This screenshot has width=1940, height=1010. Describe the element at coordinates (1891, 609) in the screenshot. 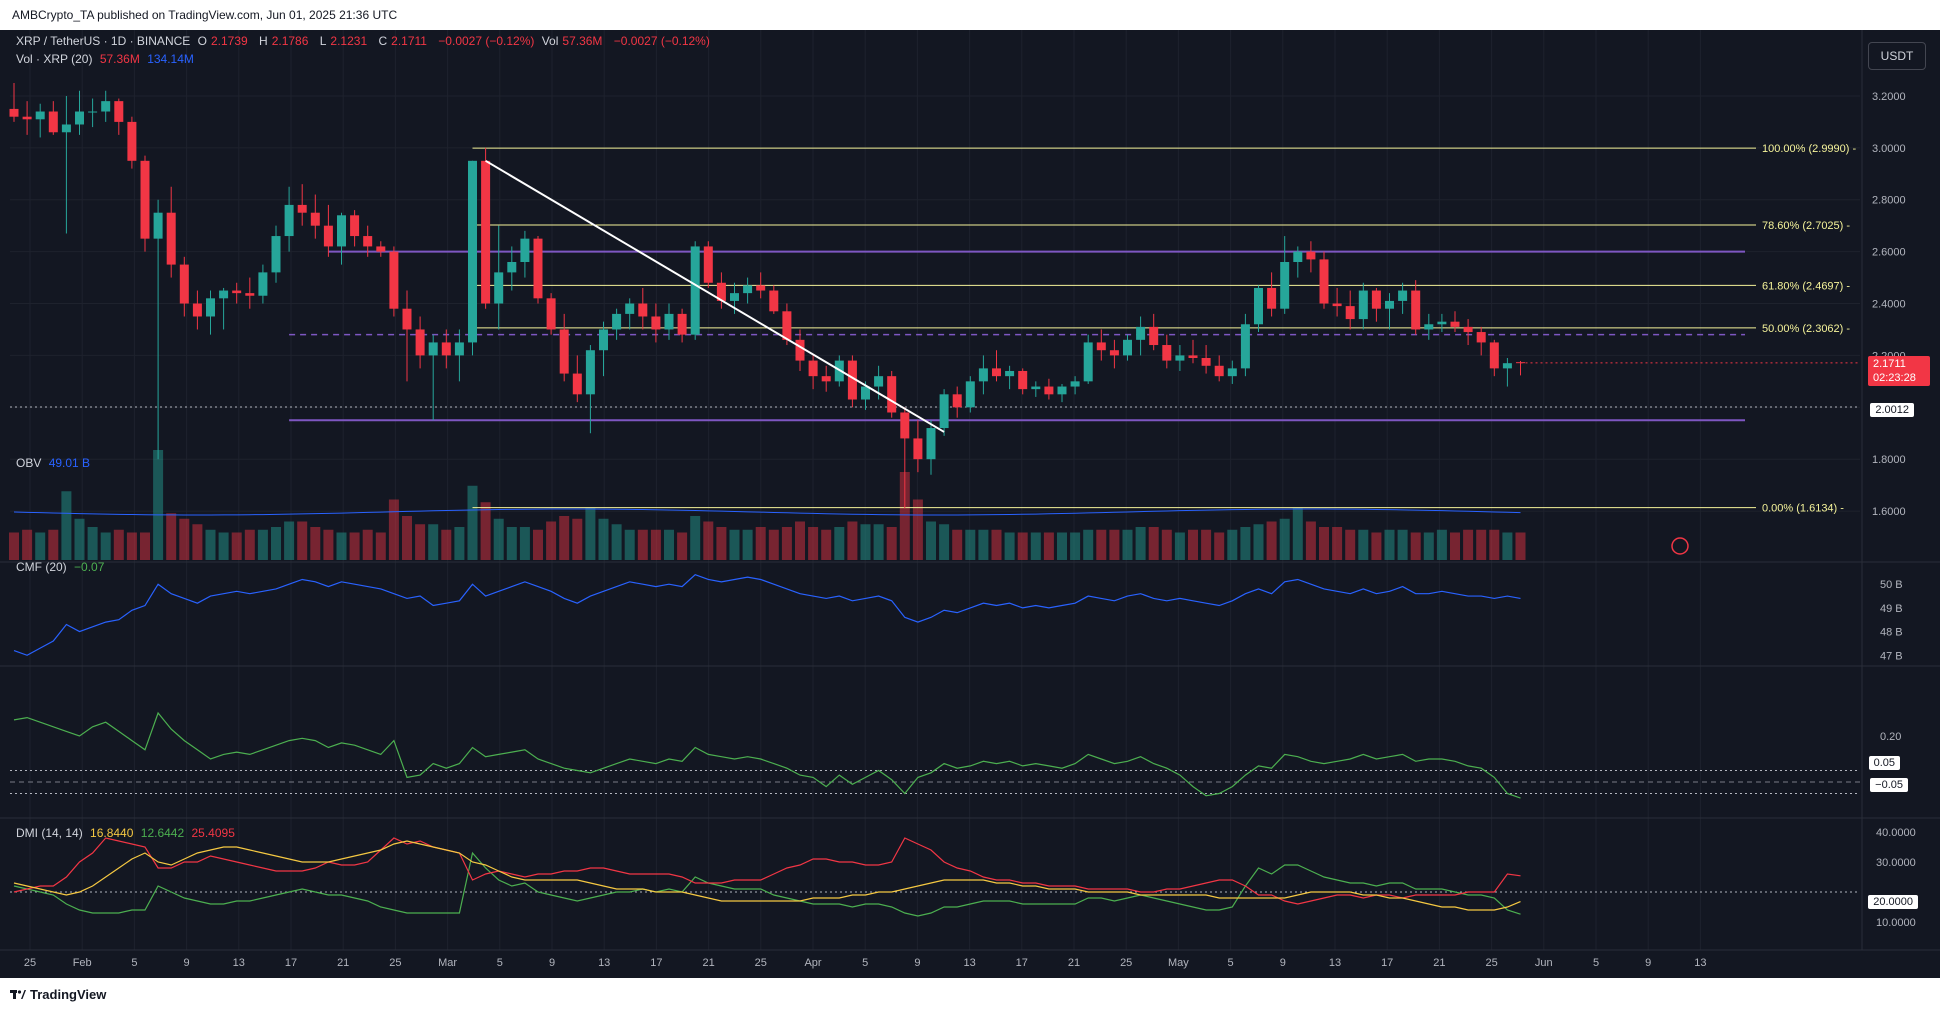

I see `obv-tick-label: 49 B` at that location.